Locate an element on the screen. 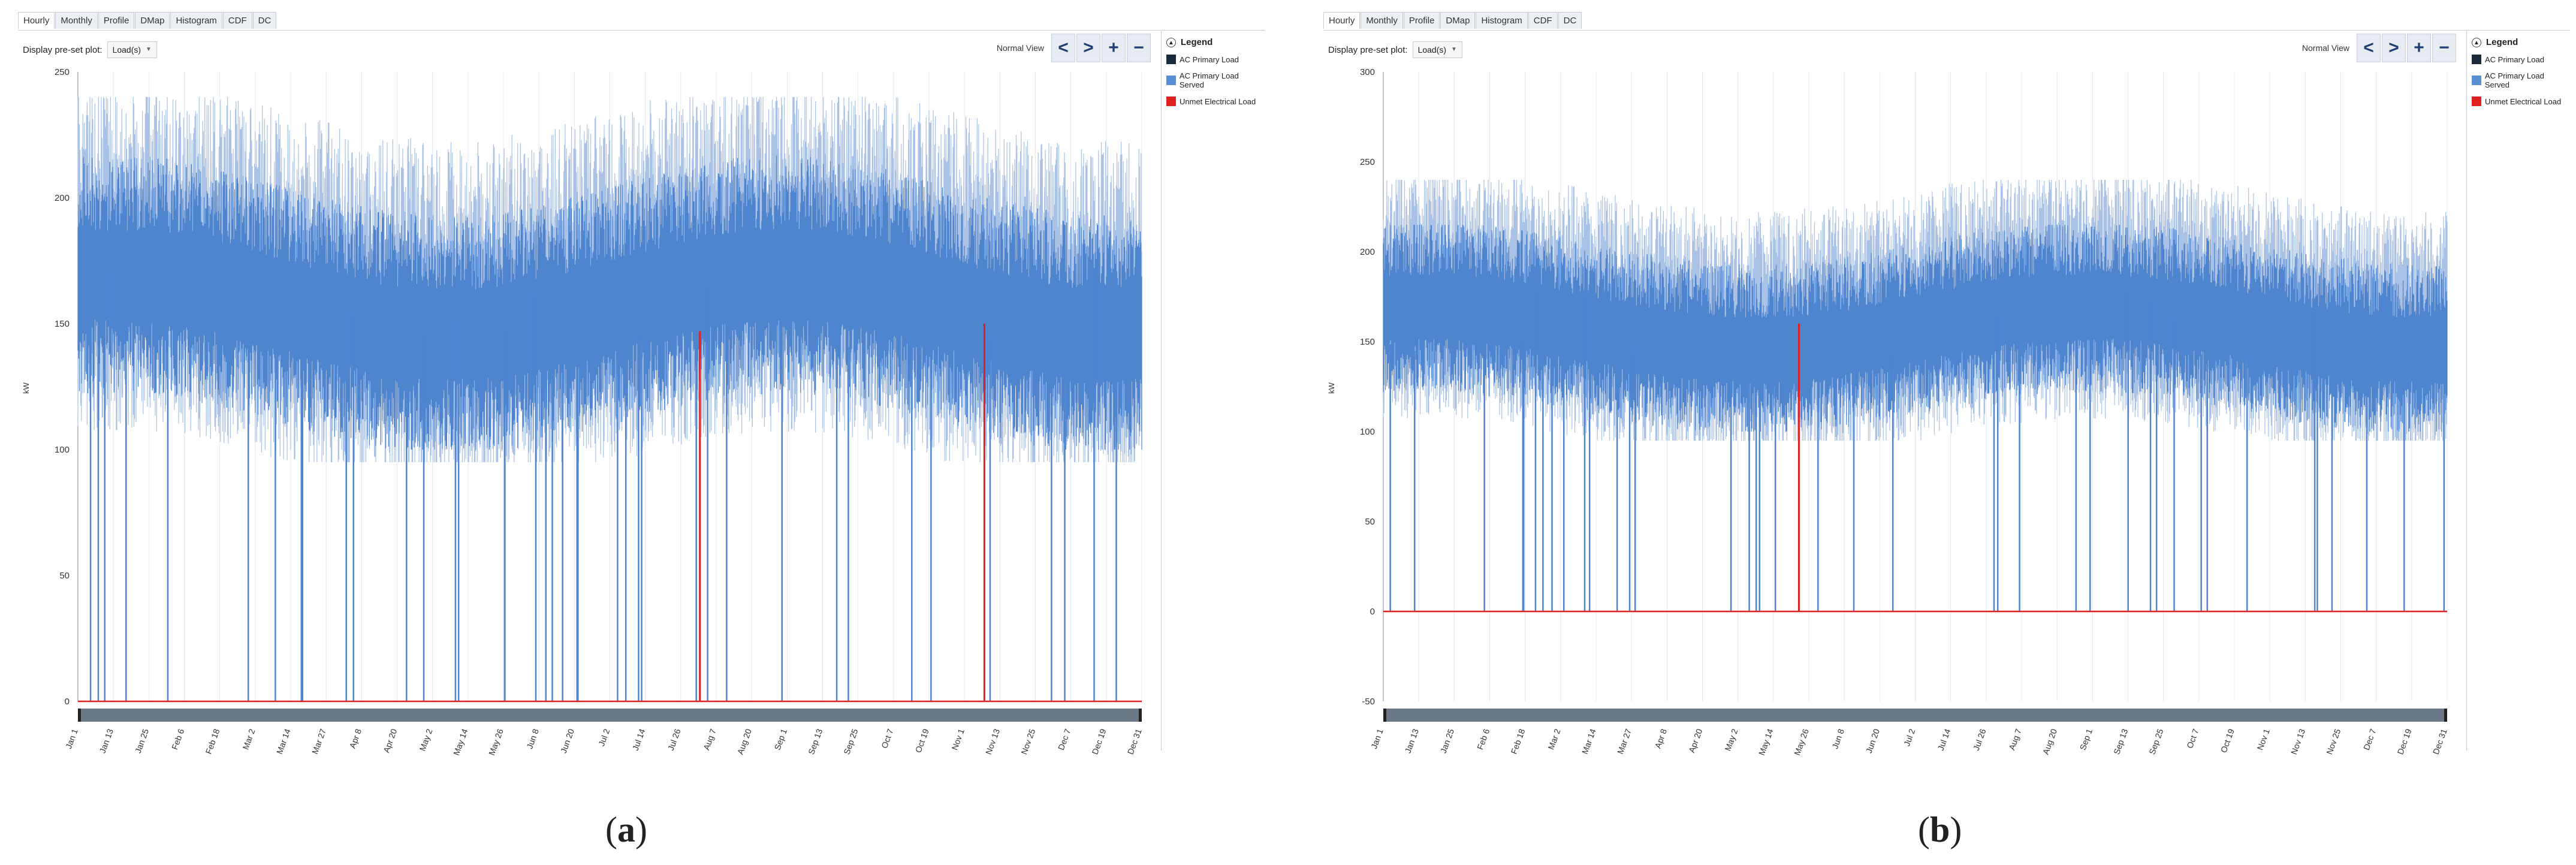 The image size is (2576, 865). legend-title: Legend is located at coordinates (1197, 42).